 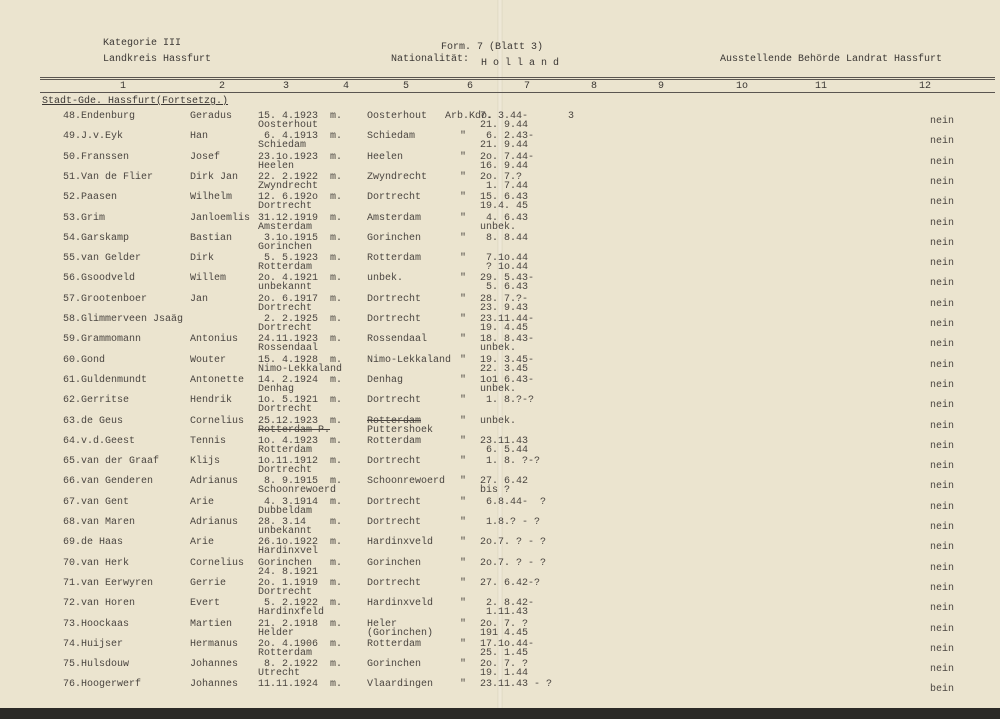 I want to click on entry-period-start: 2o. 7.44-, so click(x=507, y=157).